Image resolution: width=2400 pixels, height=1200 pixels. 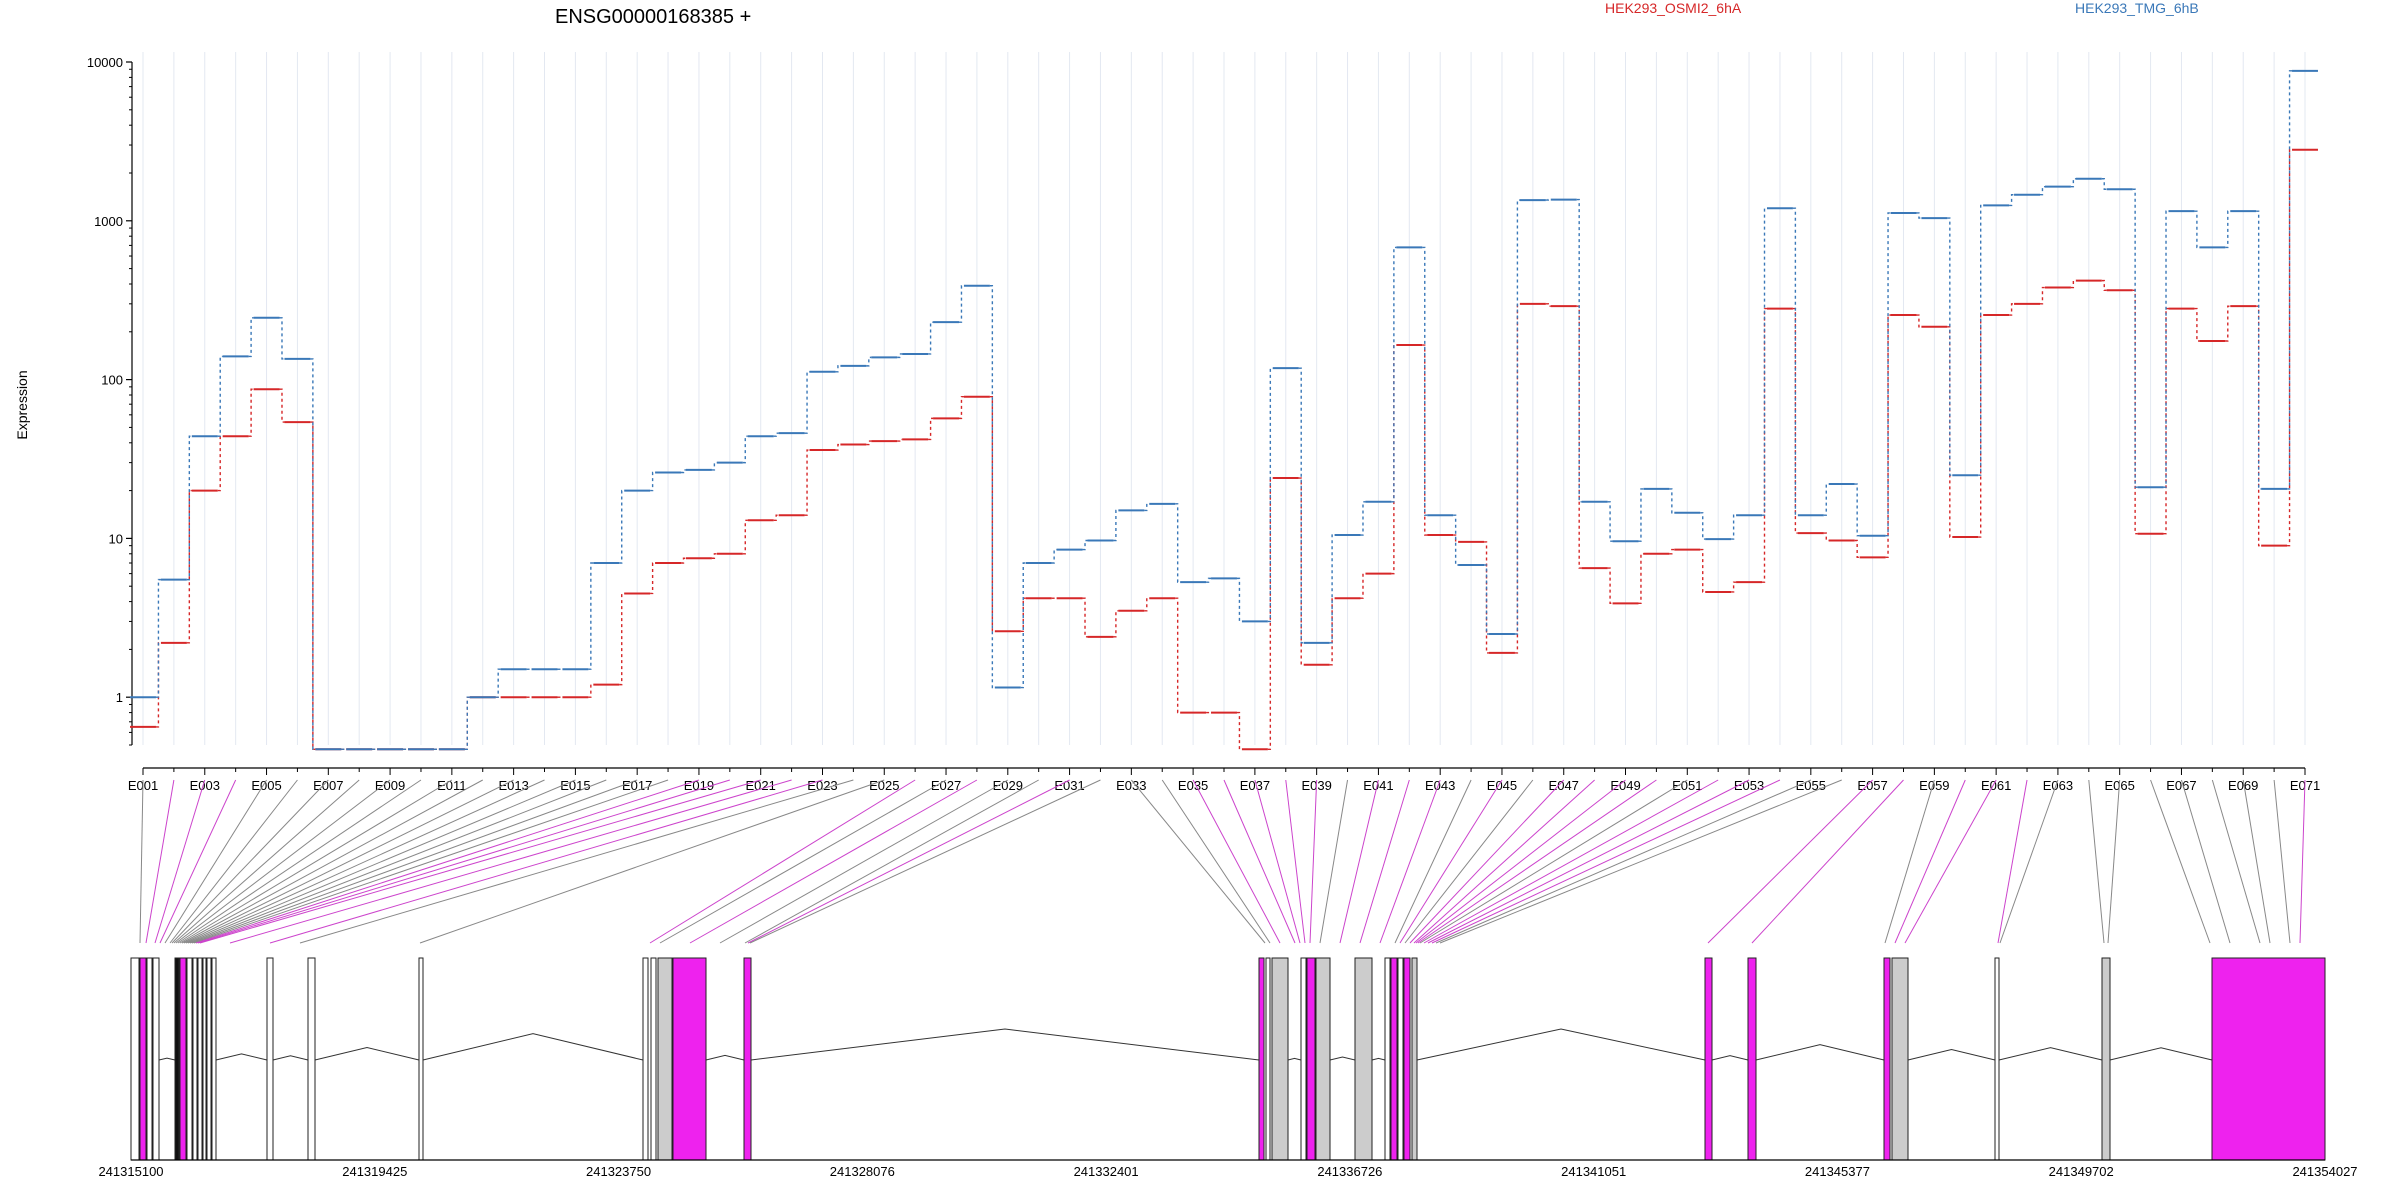 What do you see at coordinates (1502, 785) in the screenshot?
I see `x-tick-label: E045` at bounding box center [1502, 785].